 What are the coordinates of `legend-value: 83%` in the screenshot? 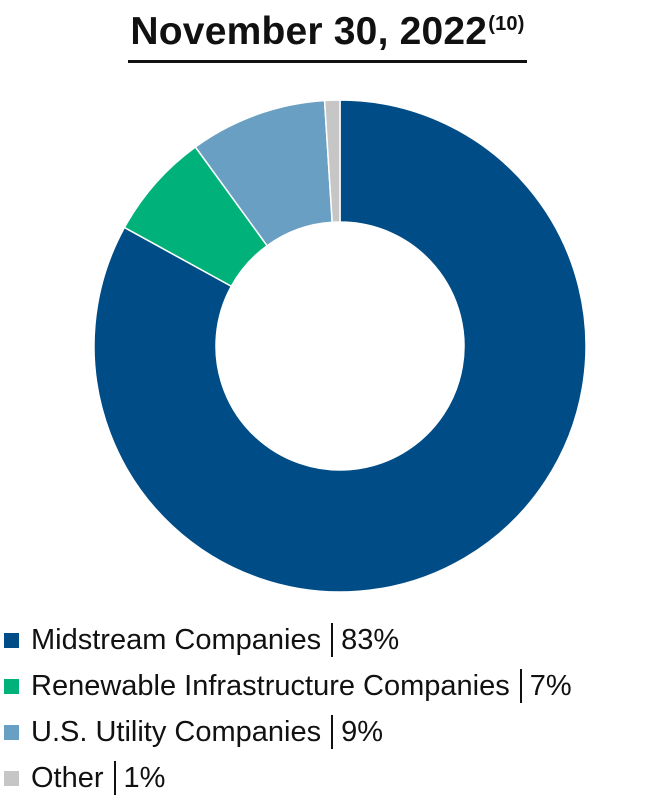 It's located at (370, 640).